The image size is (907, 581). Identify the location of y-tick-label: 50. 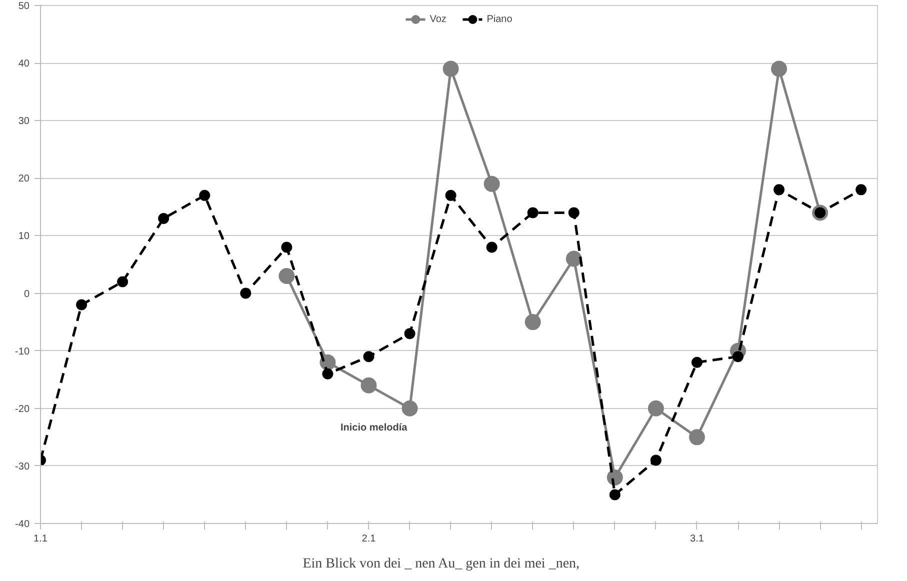
(24, 6).